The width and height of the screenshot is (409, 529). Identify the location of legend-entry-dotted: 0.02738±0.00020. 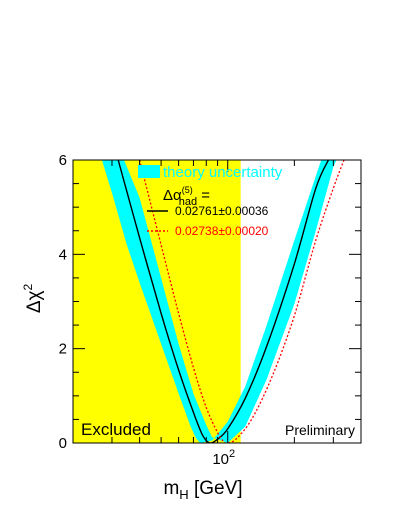
(222, 231).